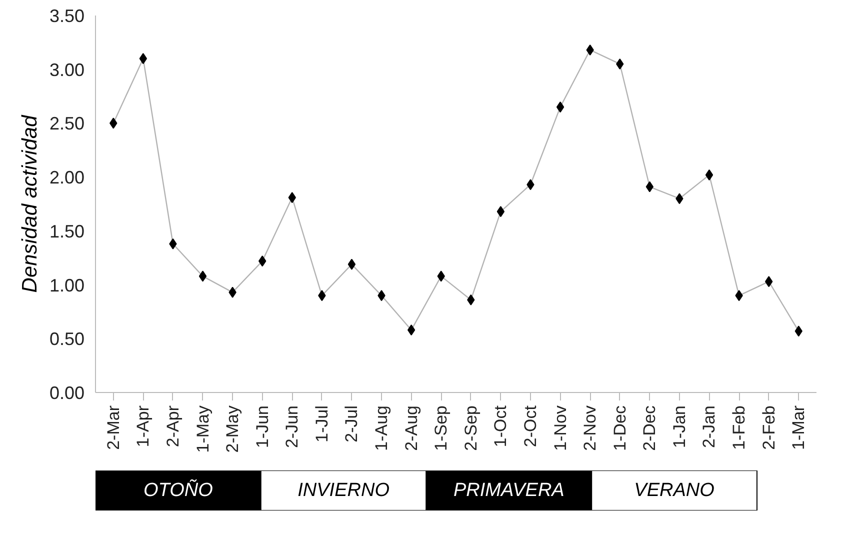  Describe the element at coordinates (344, 490) in the screenshot. I see `text: INVIERNO` at that location.